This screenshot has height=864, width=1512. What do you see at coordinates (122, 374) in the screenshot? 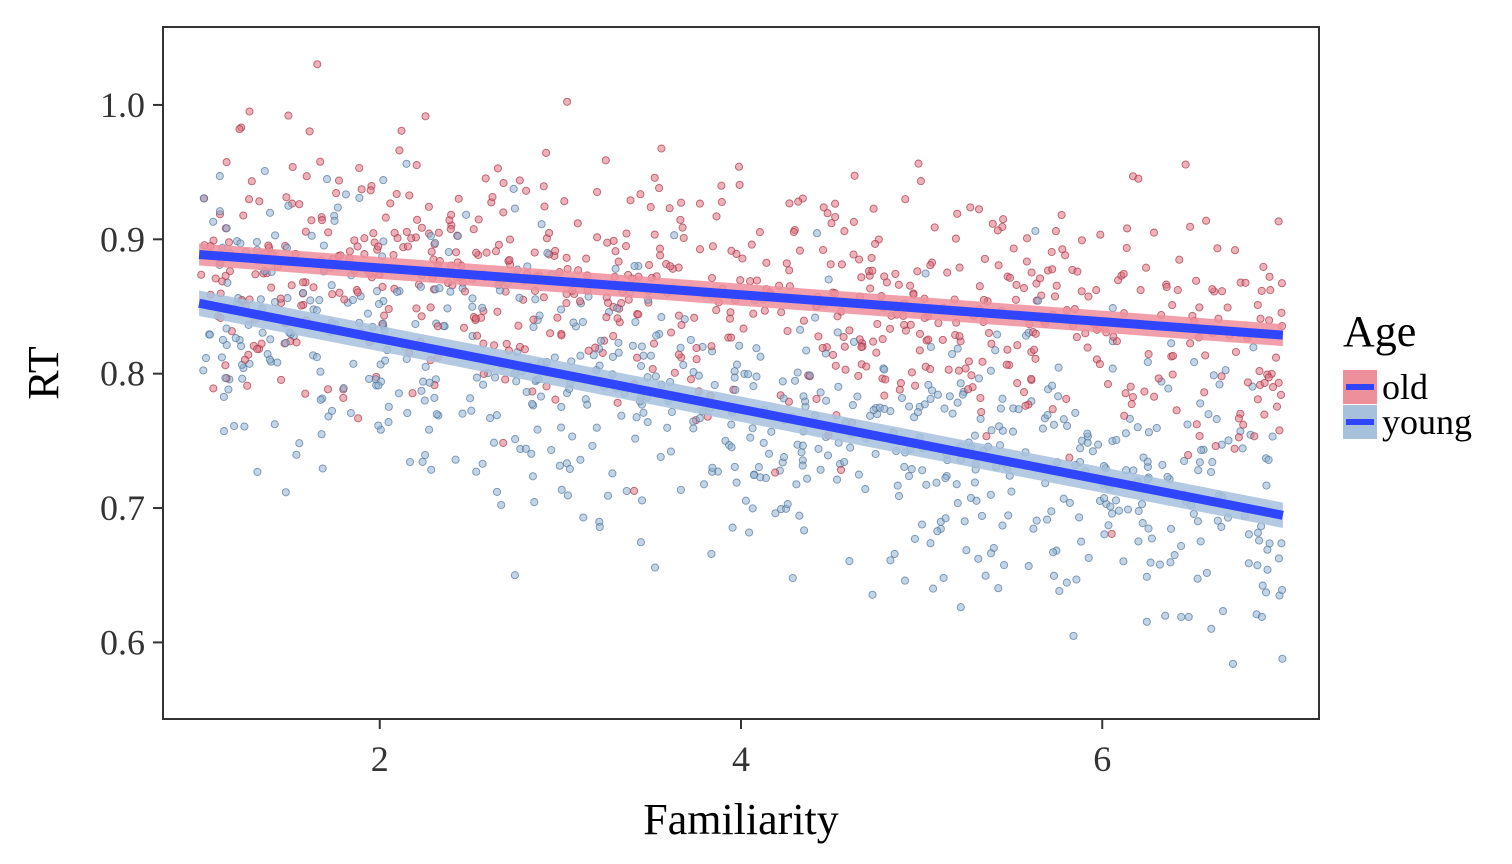
I see `y-tick-label: 0.8` at bounding box center [122, 374].